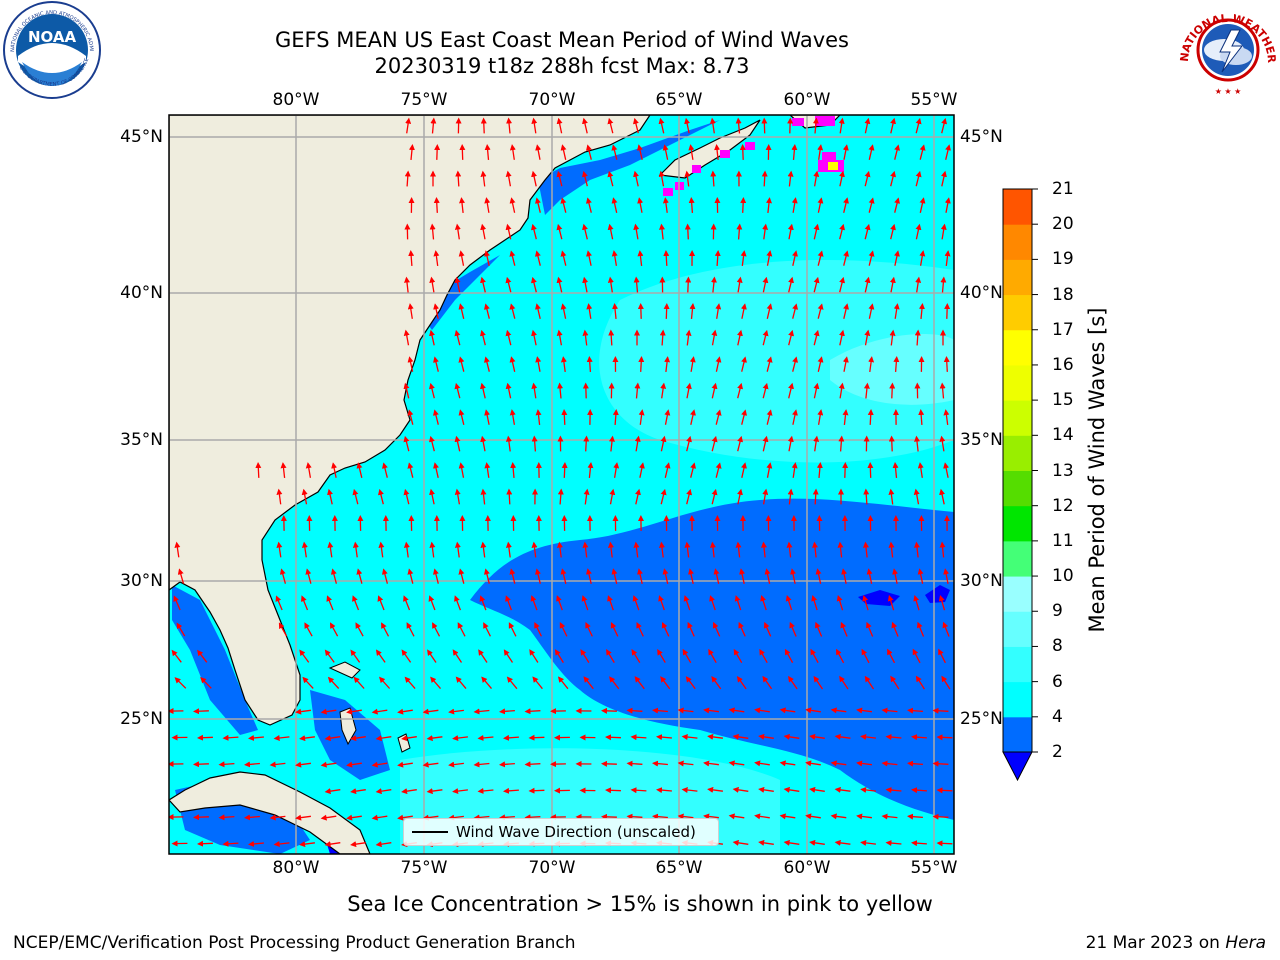 This screenshot has width=1280, height=960. Describe the element at coordinates (141, 440) in the screenshot. I see `lat-label-left: 35°N` at that location.